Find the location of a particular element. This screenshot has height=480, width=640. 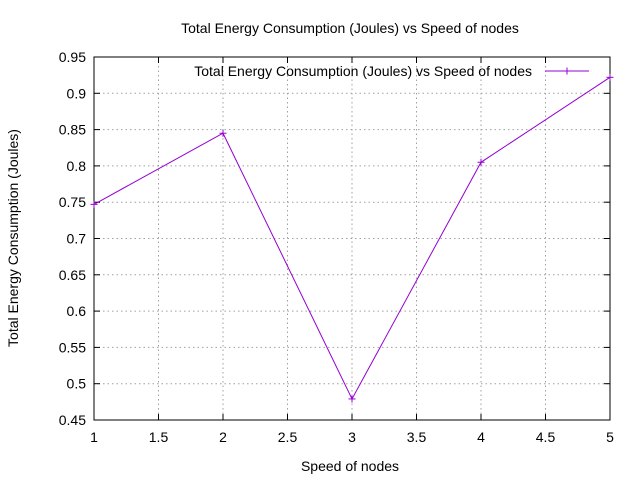

y-tick-label: 0.9 is located at coordinates (77, 93).